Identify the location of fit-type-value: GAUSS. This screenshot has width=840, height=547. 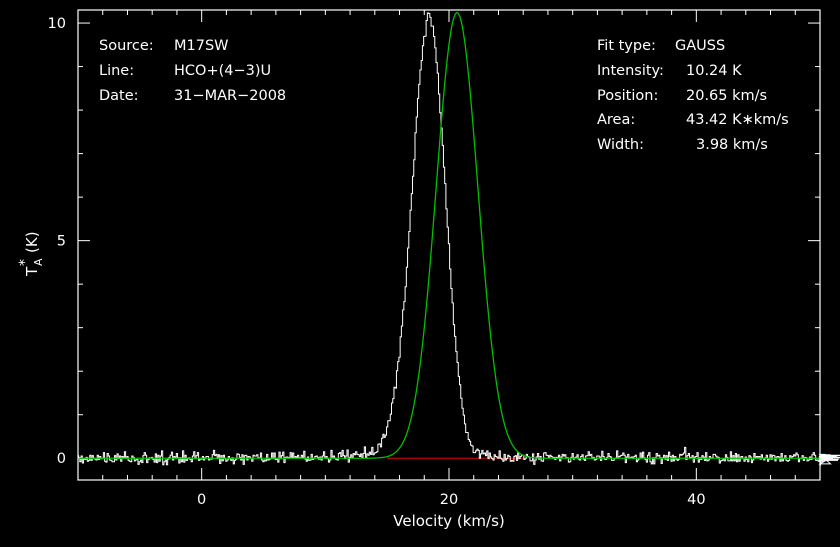
(700, 46).